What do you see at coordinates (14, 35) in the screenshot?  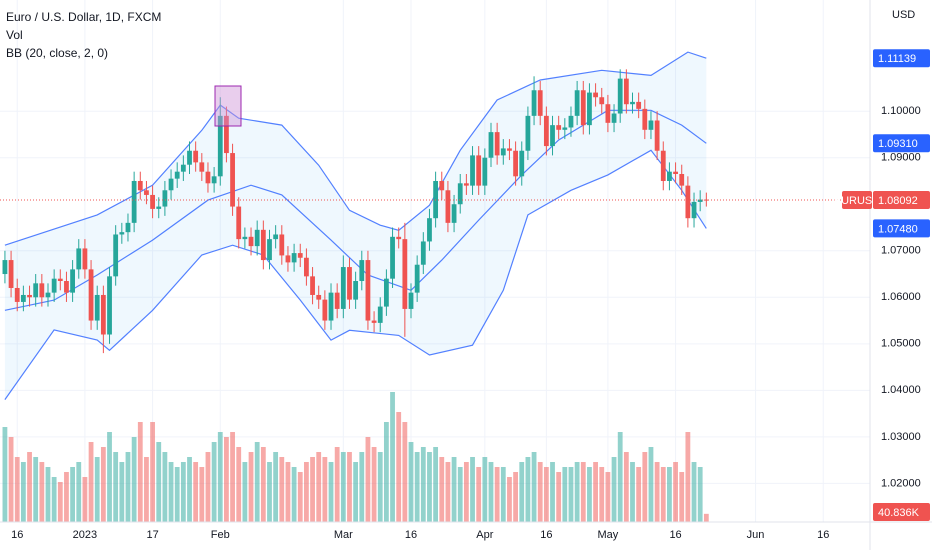 I see `volume-legend: Vol` at bounding box center [14, 35].